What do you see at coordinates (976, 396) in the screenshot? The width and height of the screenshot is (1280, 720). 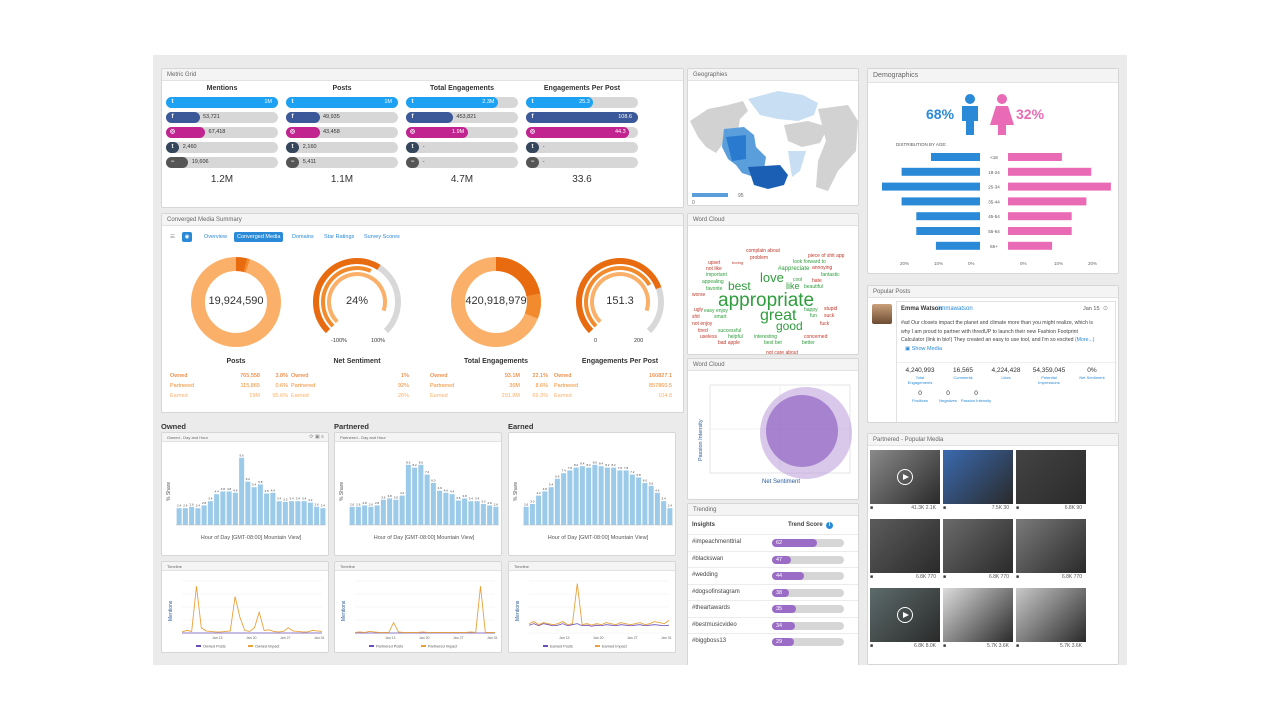 I see `post-sentiment-stat: 0 Passion Intensity` at bounding box center [976, 396].